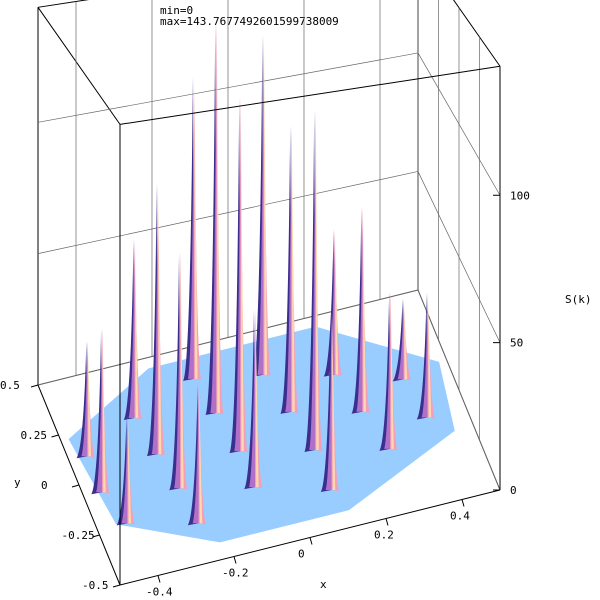  I want to click on x-axis-label: x, so click(323, 584).